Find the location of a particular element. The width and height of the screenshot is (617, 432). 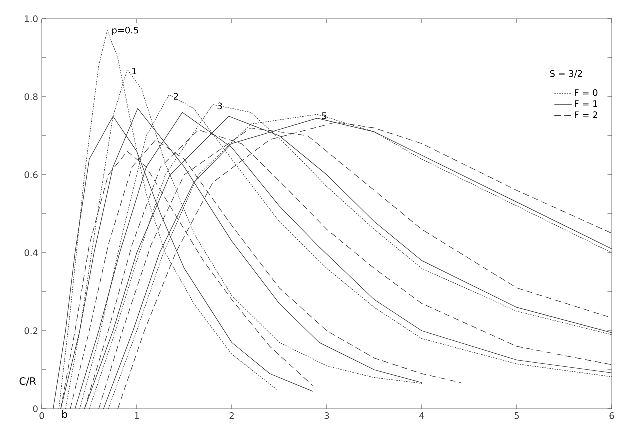

legend-title: S = 3/2 is located at coordinates (566, 74).